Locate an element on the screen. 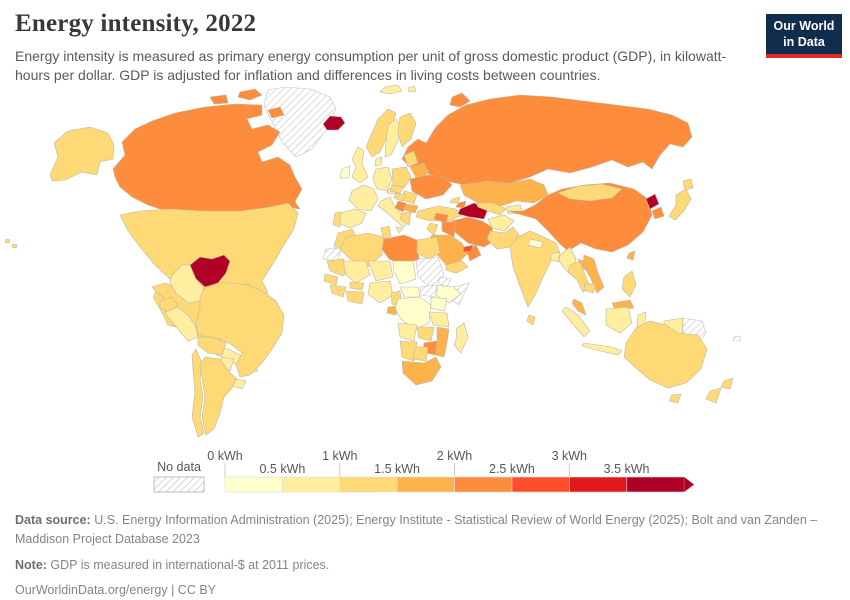 The height and width of the screenshot is (600, 850). country-burkina-faso is located at coordinates (357, 286).